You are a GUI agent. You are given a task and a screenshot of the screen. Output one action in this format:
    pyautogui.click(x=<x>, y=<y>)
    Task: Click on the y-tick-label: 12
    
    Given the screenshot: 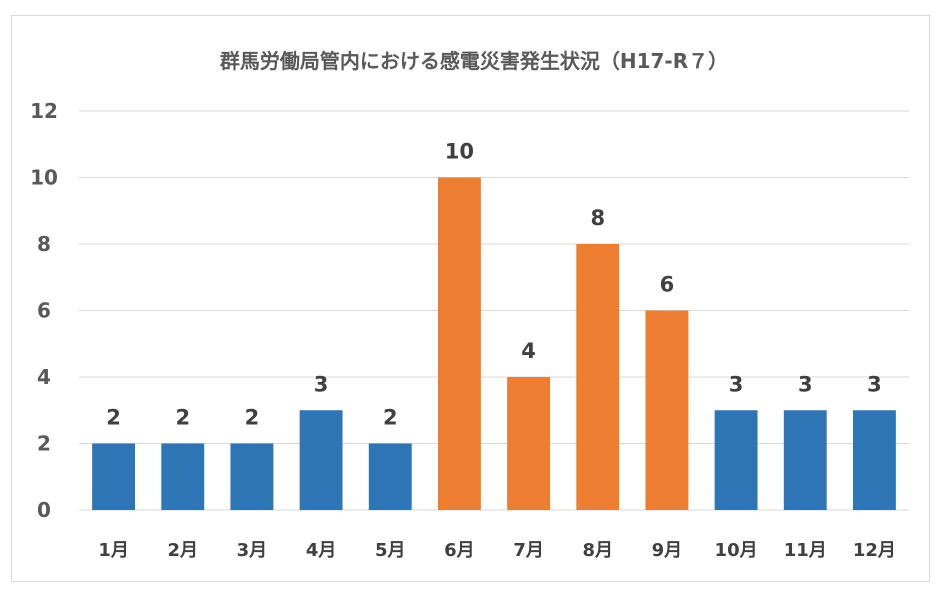 What is the action you would take?
    pyautogui.click(x=44, y=111)
    